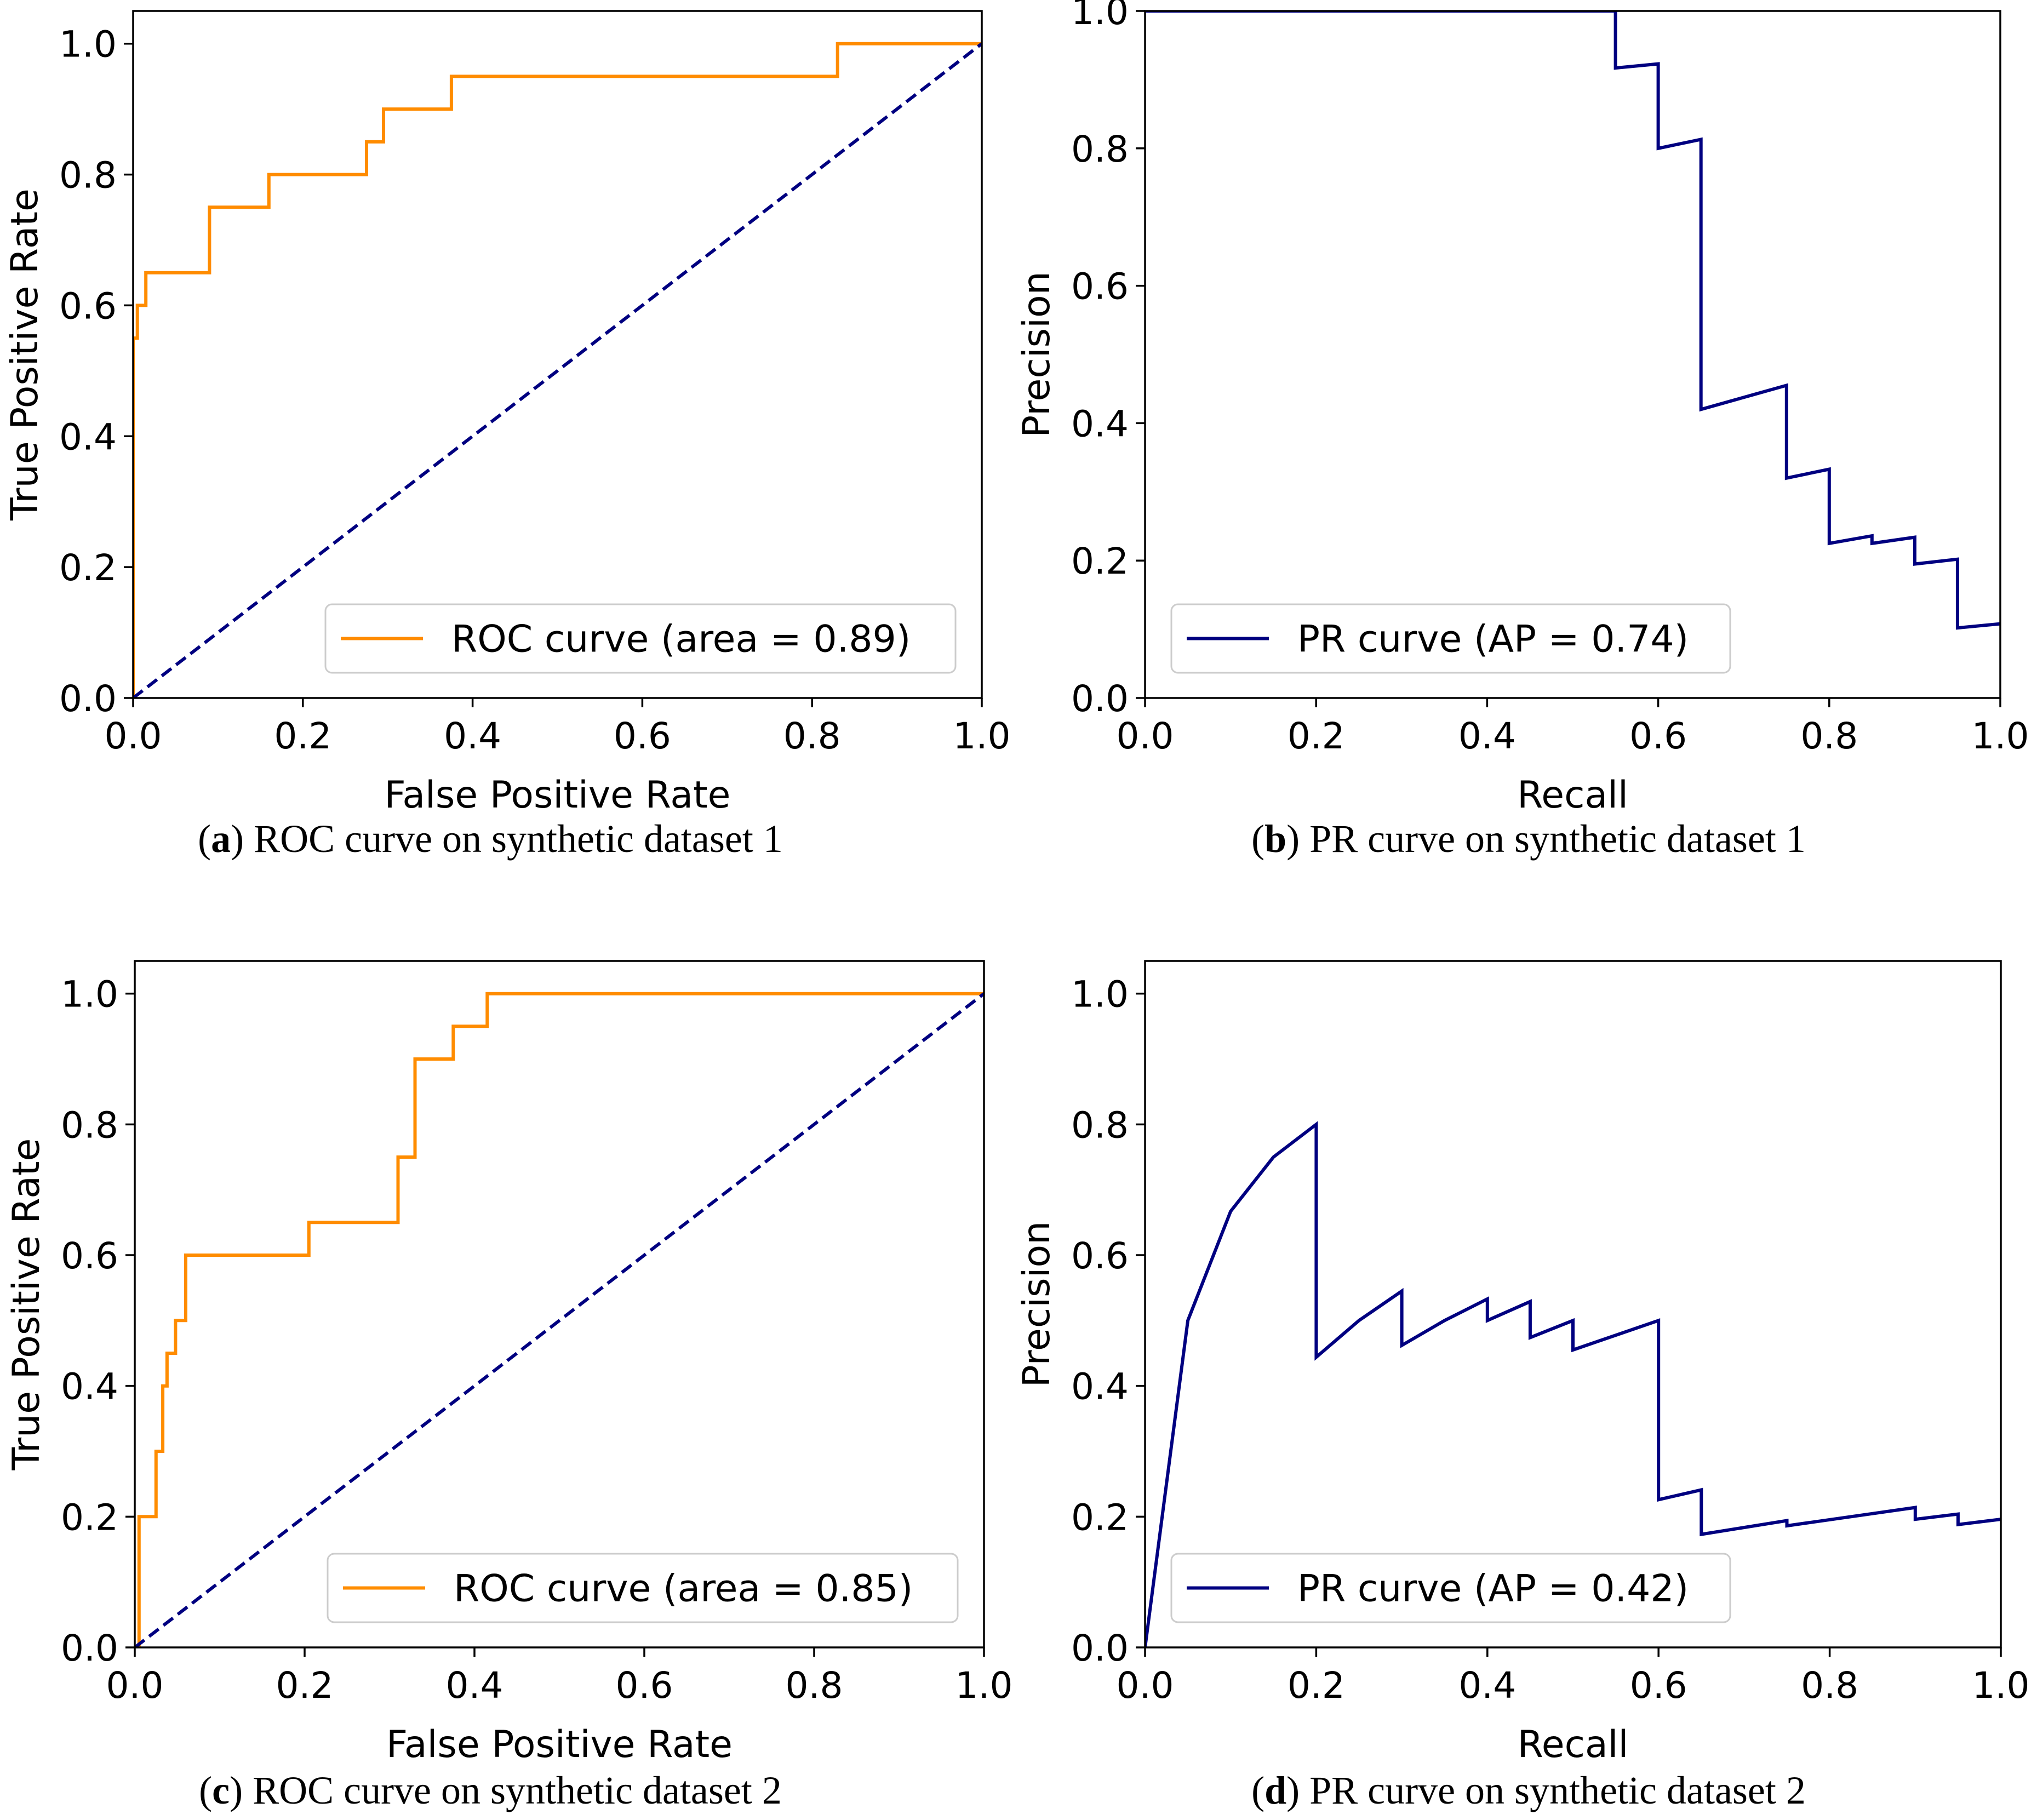  What do you see at coordinates (1493, 1589) in the screenshot?
I see `legend-label: PR curve (AP = 0.42)` at bounding box center [1493, 1589].